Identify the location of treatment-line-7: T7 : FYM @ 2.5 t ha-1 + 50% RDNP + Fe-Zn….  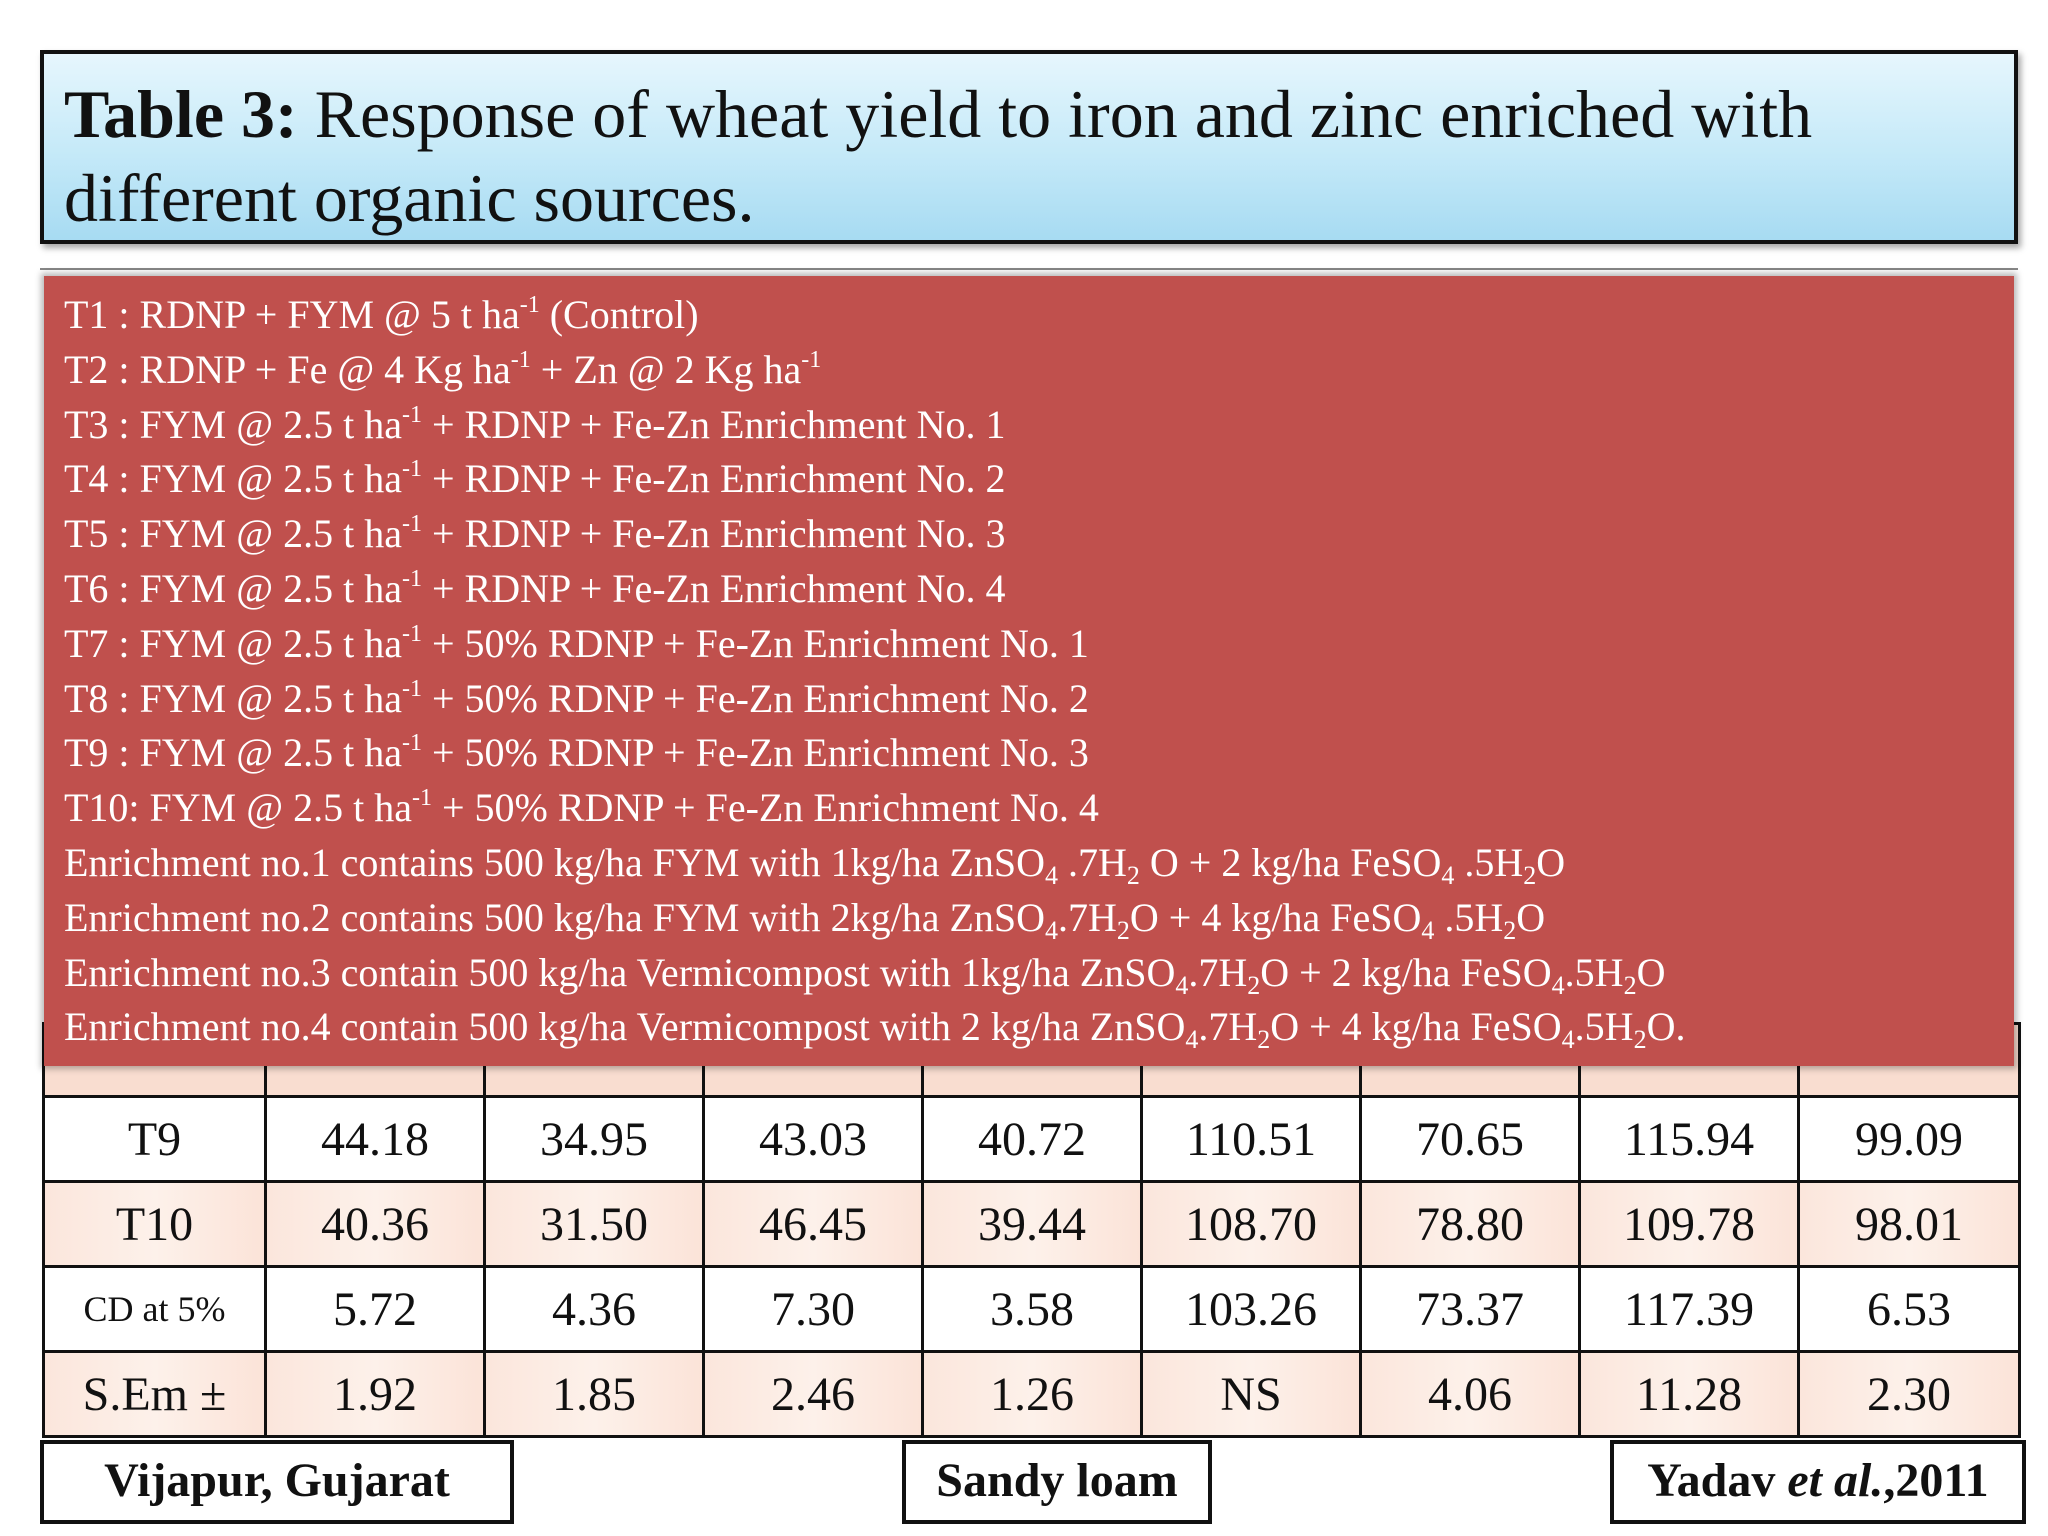
(576, 643).